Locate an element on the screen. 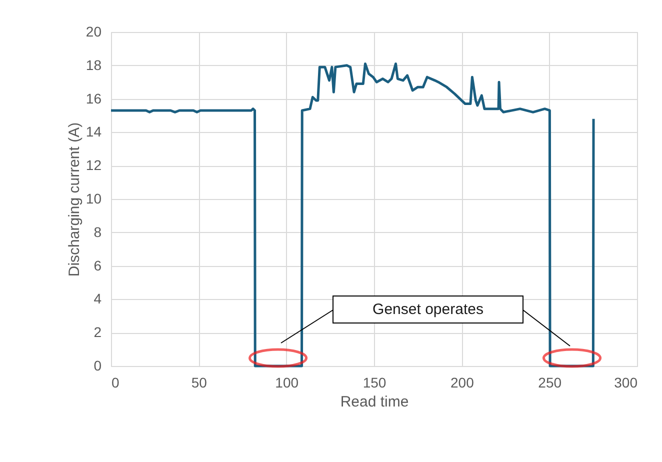 This screenshot has width=662, height=462. x-tick-label: 100 is located at coordinates (287, 382).